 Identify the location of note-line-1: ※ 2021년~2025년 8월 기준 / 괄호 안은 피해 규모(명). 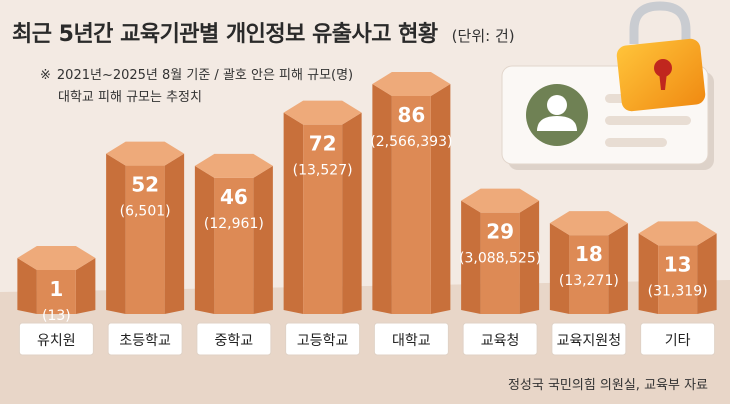
(196, 73).